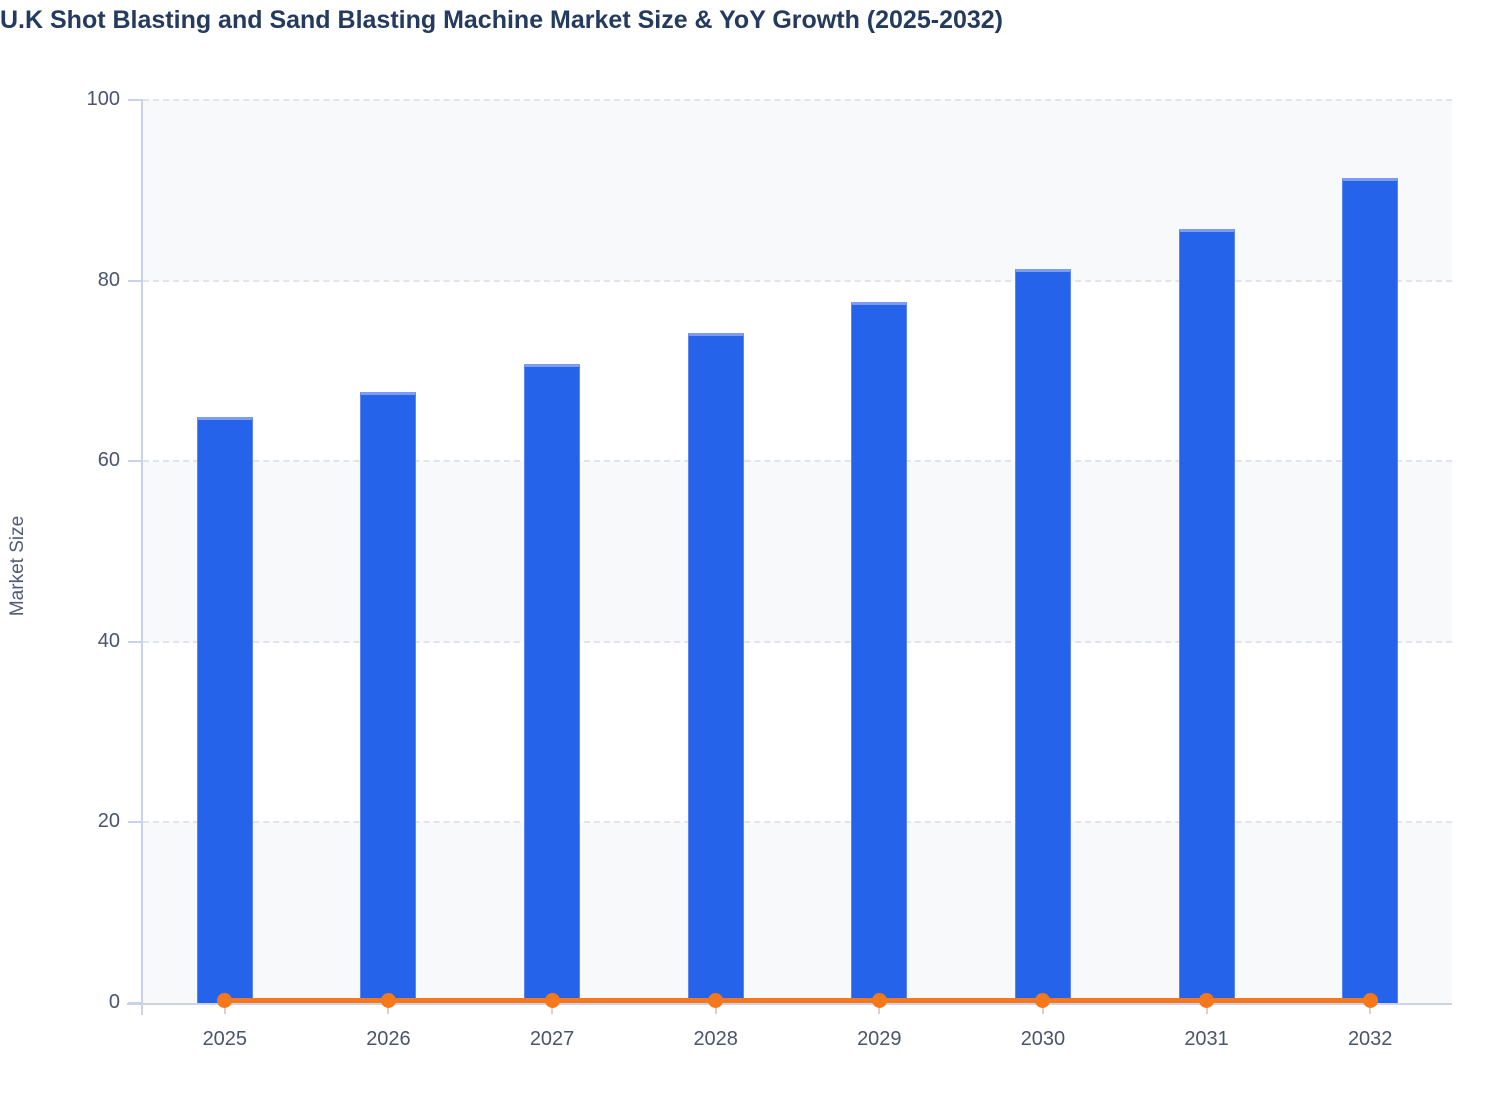 This screenshot has width=1508, height=1120. Describe the element at coordinates (1043, 1000) in the screenshot. I see `yoy-marker-2030` at that location.